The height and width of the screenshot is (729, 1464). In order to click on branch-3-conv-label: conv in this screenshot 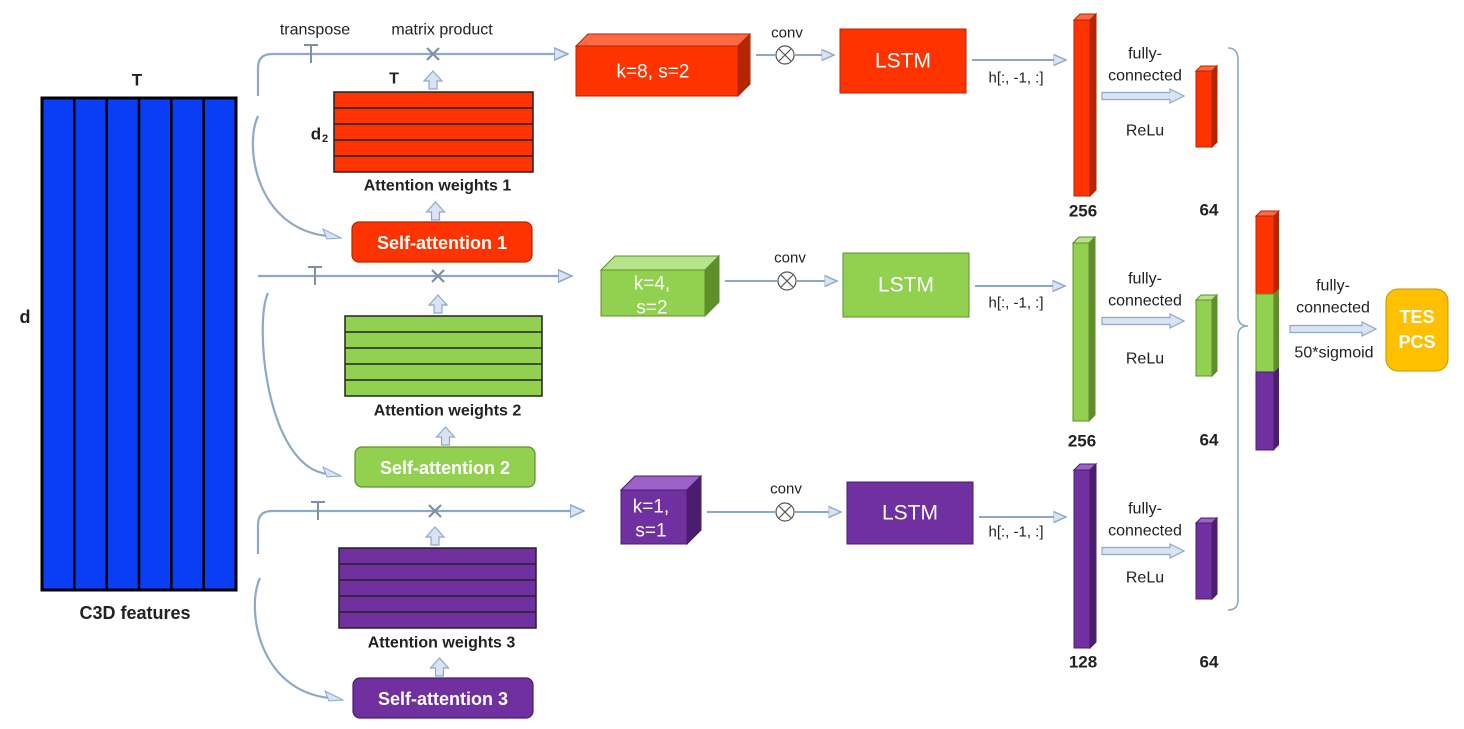, I will do `click(786, 489)`.